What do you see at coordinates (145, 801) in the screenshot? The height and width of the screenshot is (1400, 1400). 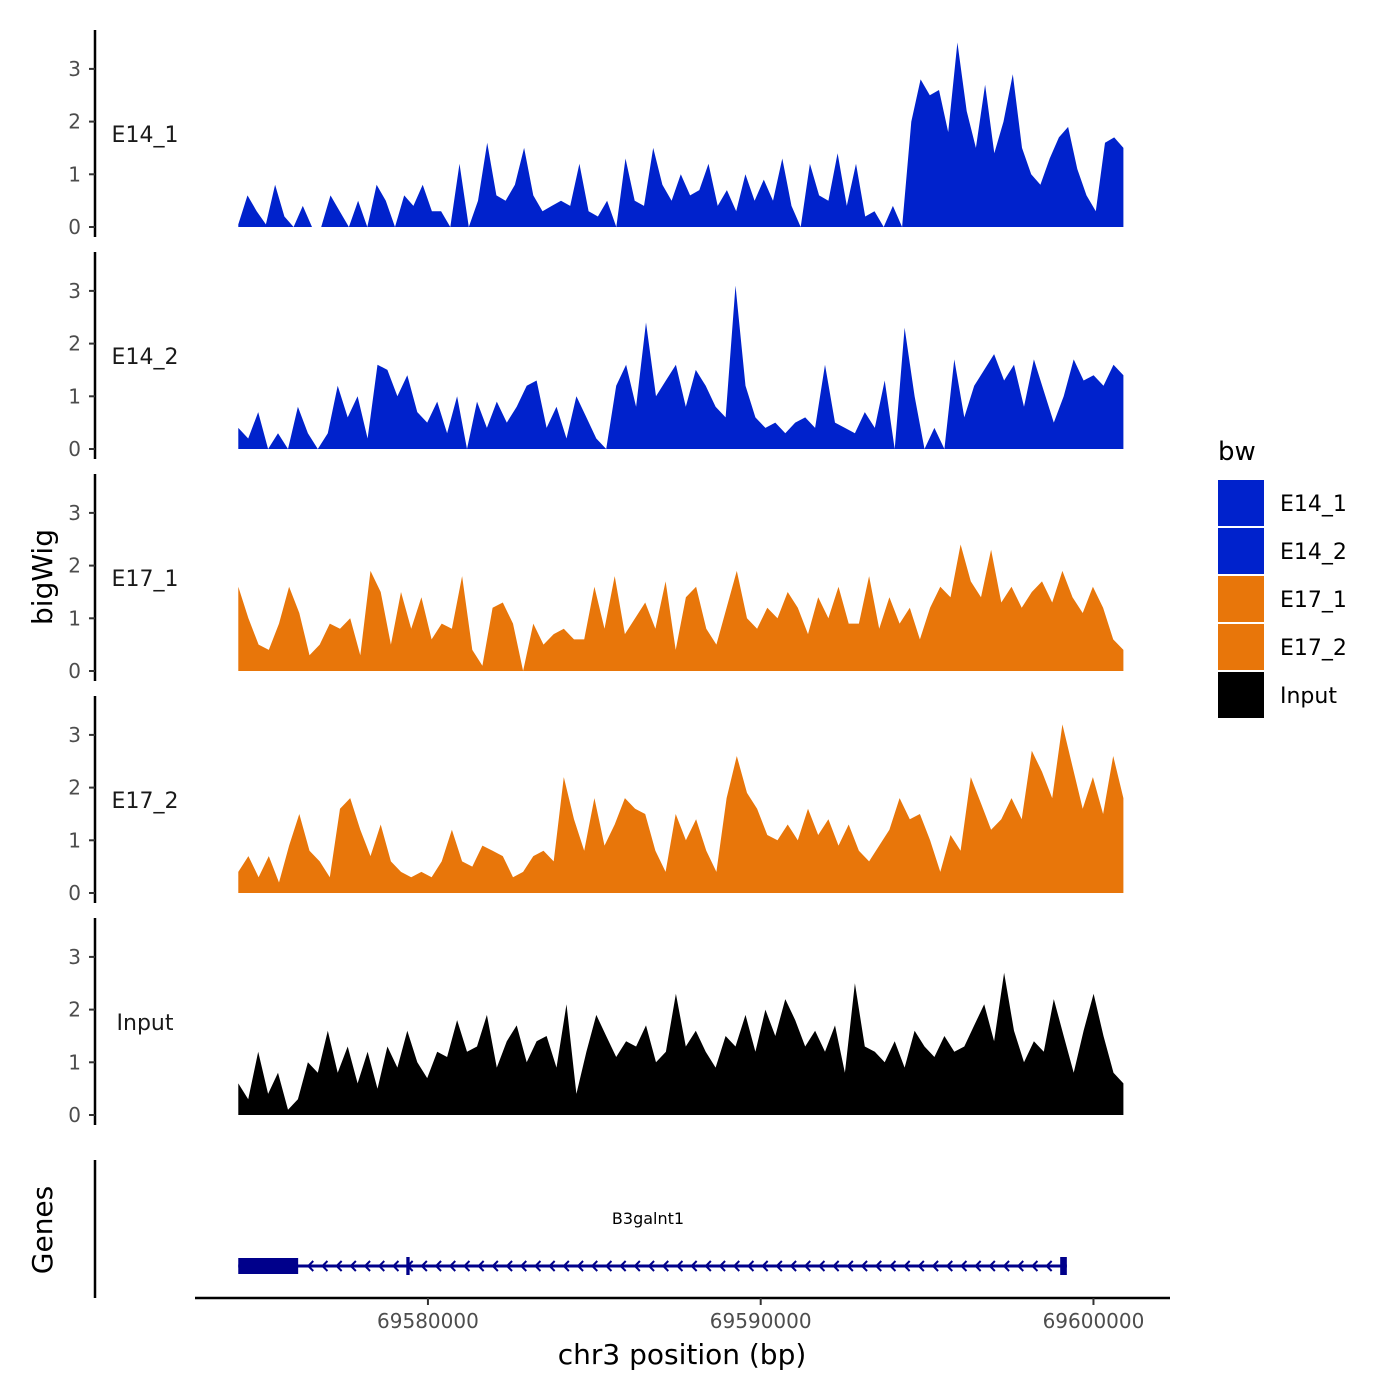 I see `track-label: E17_2` at bounding box center [145, 801].